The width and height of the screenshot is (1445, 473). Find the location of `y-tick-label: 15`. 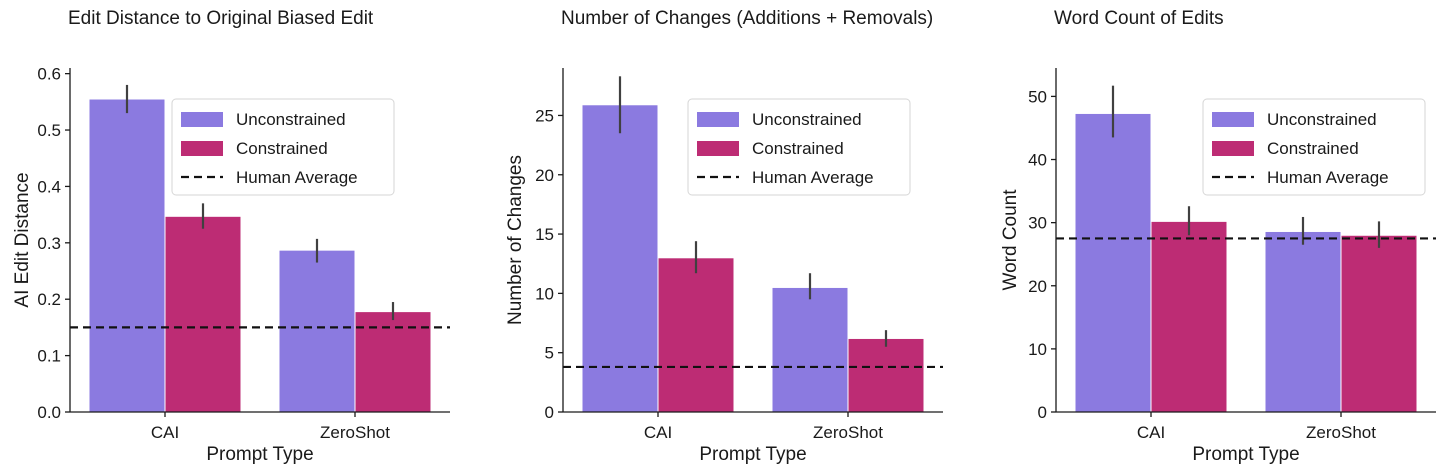

y-tick-label: 15 is located at coordinates (544, 234).